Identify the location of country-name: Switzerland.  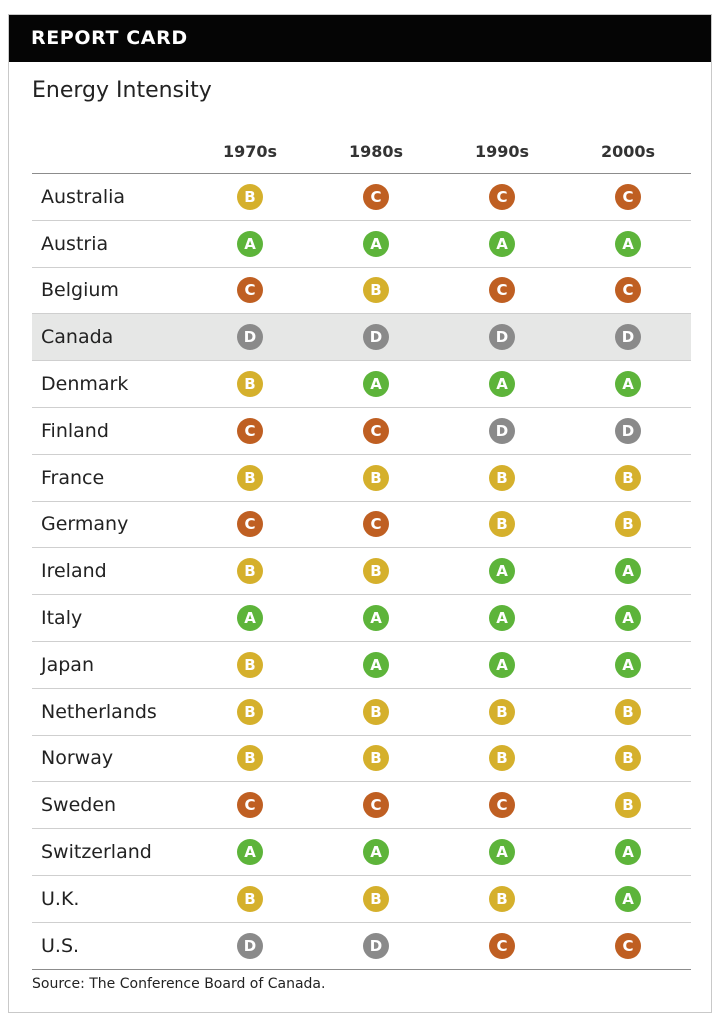
(109, 852).